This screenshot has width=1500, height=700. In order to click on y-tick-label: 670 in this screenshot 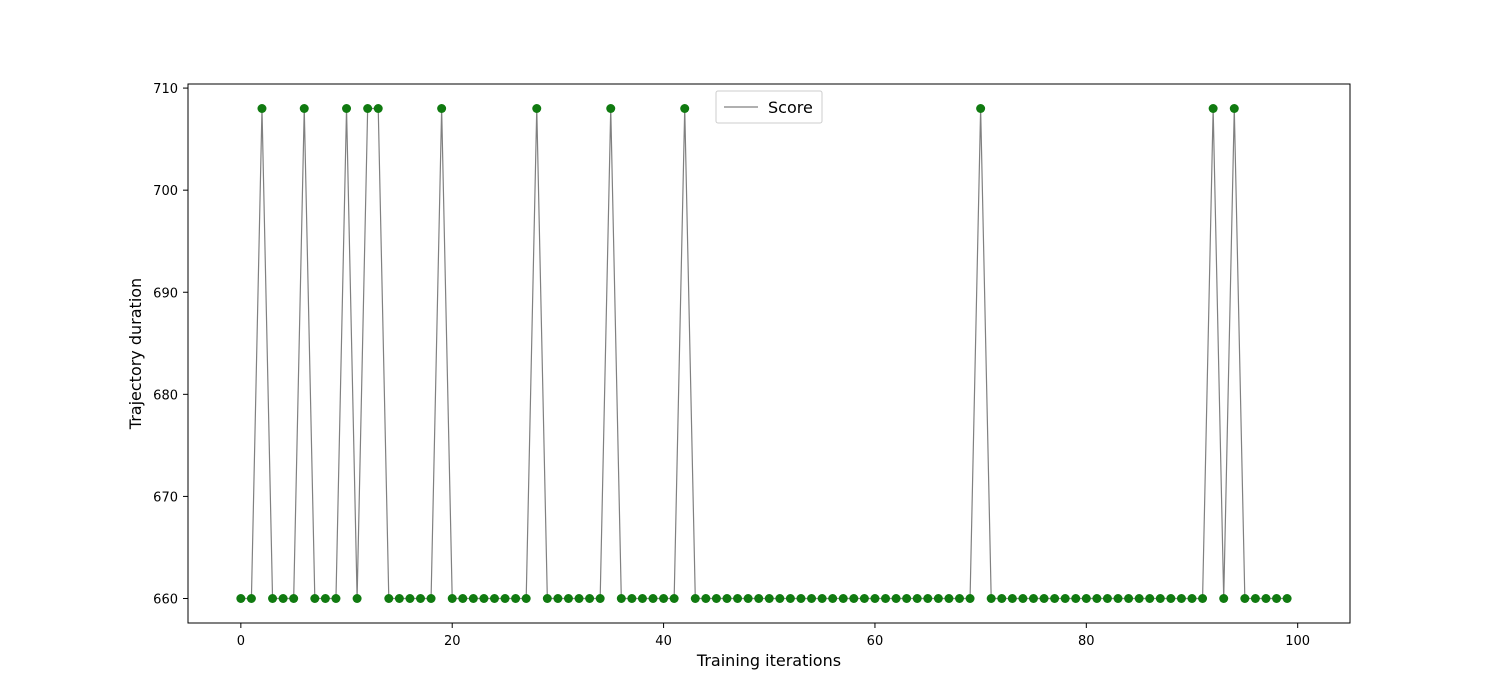, I will do `click(165, 497)`.